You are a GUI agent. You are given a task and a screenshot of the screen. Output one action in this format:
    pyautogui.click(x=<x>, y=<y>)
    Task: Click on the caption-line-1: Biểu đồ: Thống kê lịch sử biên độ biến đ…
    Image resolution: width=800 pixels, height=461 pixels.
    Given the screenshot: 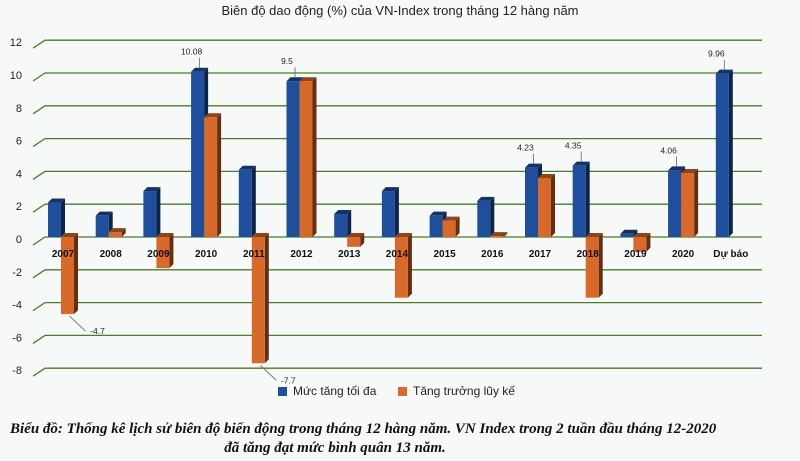 What is the action you would take?
    pyautogui.click(x=363, y=429)
    